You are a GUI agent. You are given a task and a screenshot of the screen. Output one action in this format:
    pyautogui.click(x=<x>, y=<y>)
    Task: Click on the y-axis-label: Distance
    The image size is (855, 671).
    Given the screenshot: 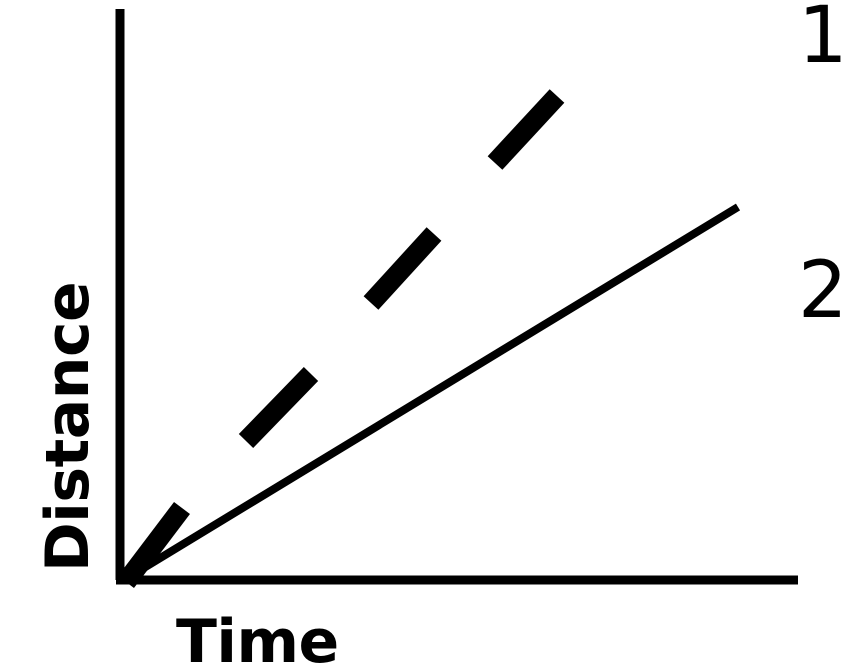 What is the action you would take?
    pyautogui.click(x=68, y=426)
    